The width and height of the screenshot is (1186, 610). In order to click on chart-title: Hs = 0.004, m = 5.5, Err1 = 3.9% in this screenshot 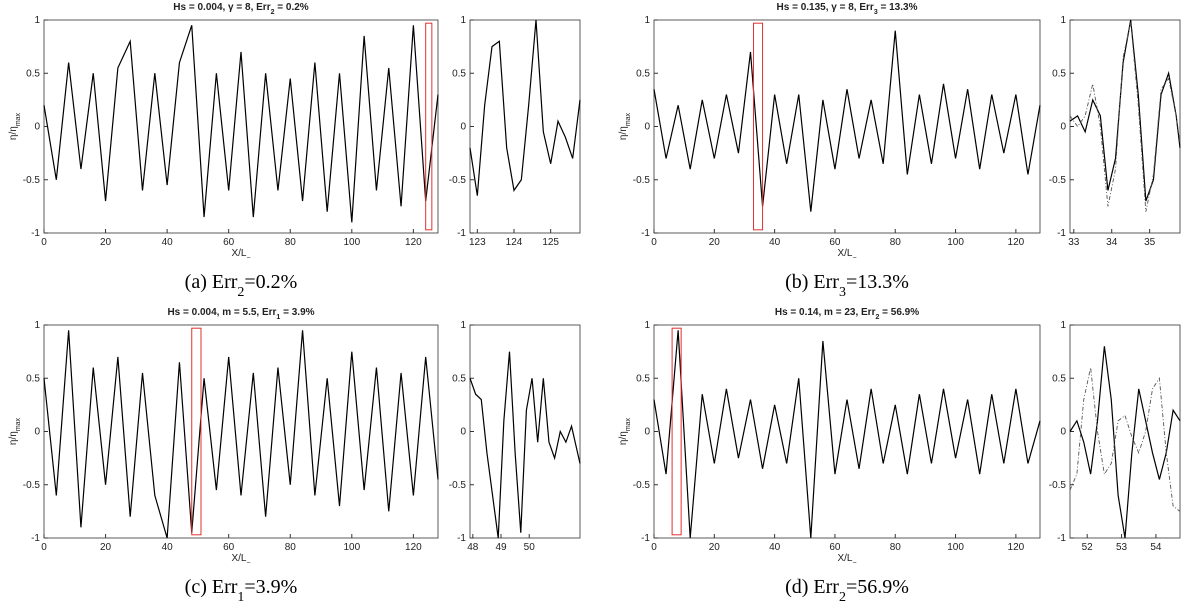, I will do `click(240, 314)`.